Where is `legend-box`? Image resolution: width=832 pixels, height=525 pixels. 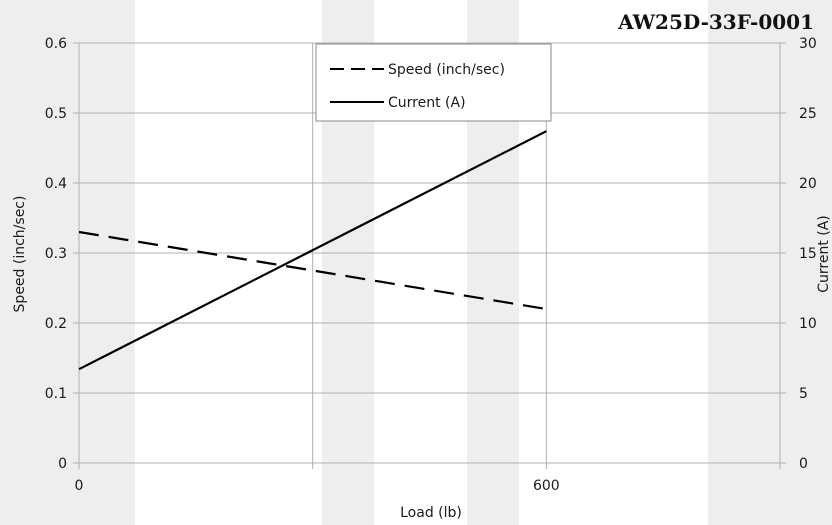 legend-box is located at coordinates (433, 82).